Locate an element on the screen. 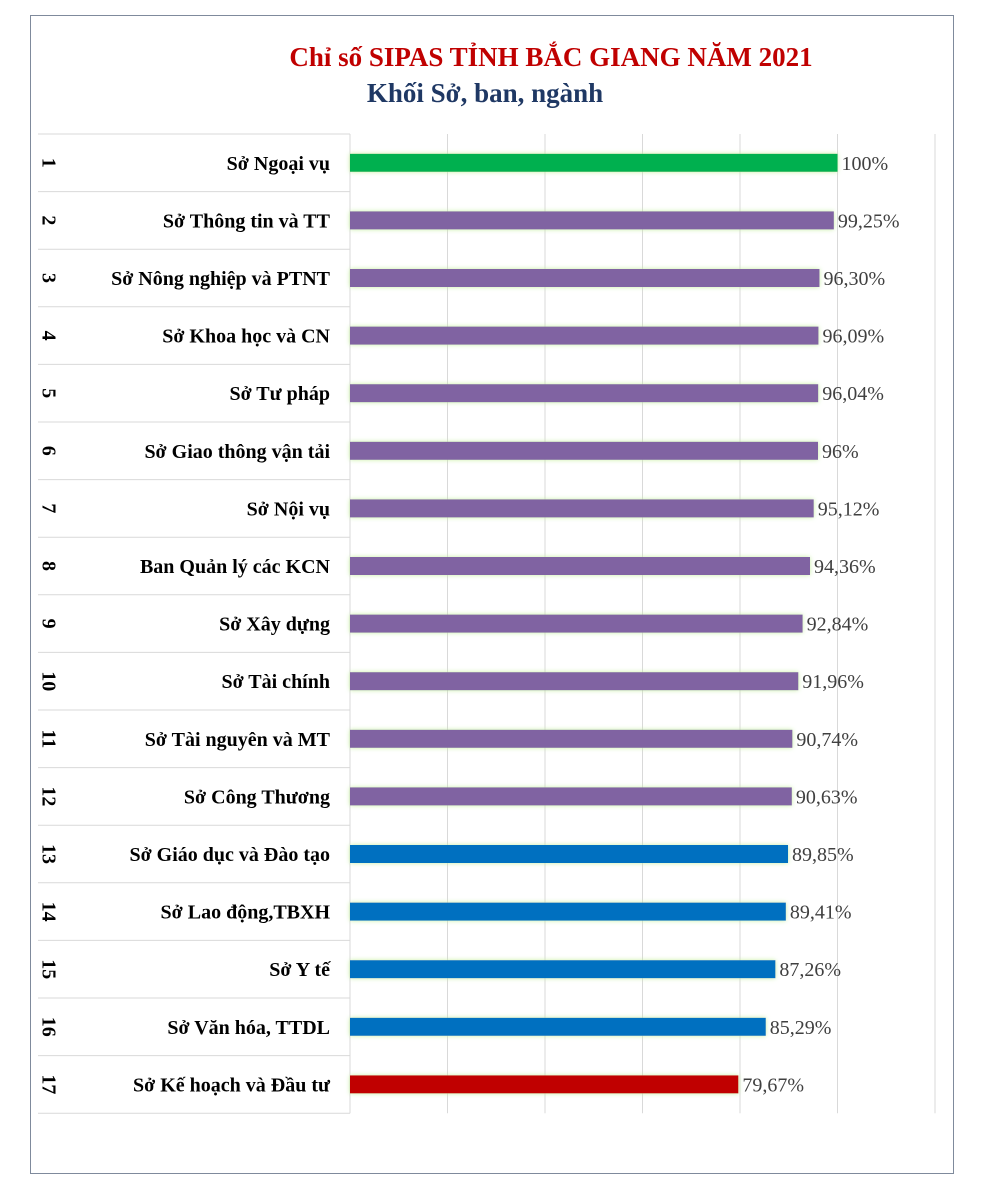 The height and width of the screenshot is (1200, 981). rank-label: 5 is located at coordinates (48, 393).